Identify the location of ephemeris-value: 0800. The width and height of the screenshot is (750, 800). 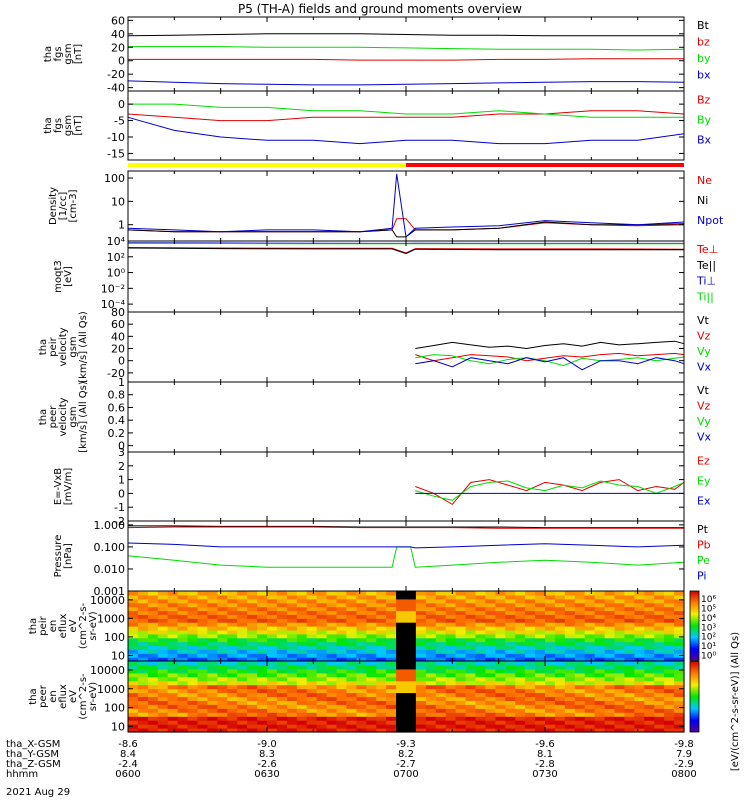
(683, 774).